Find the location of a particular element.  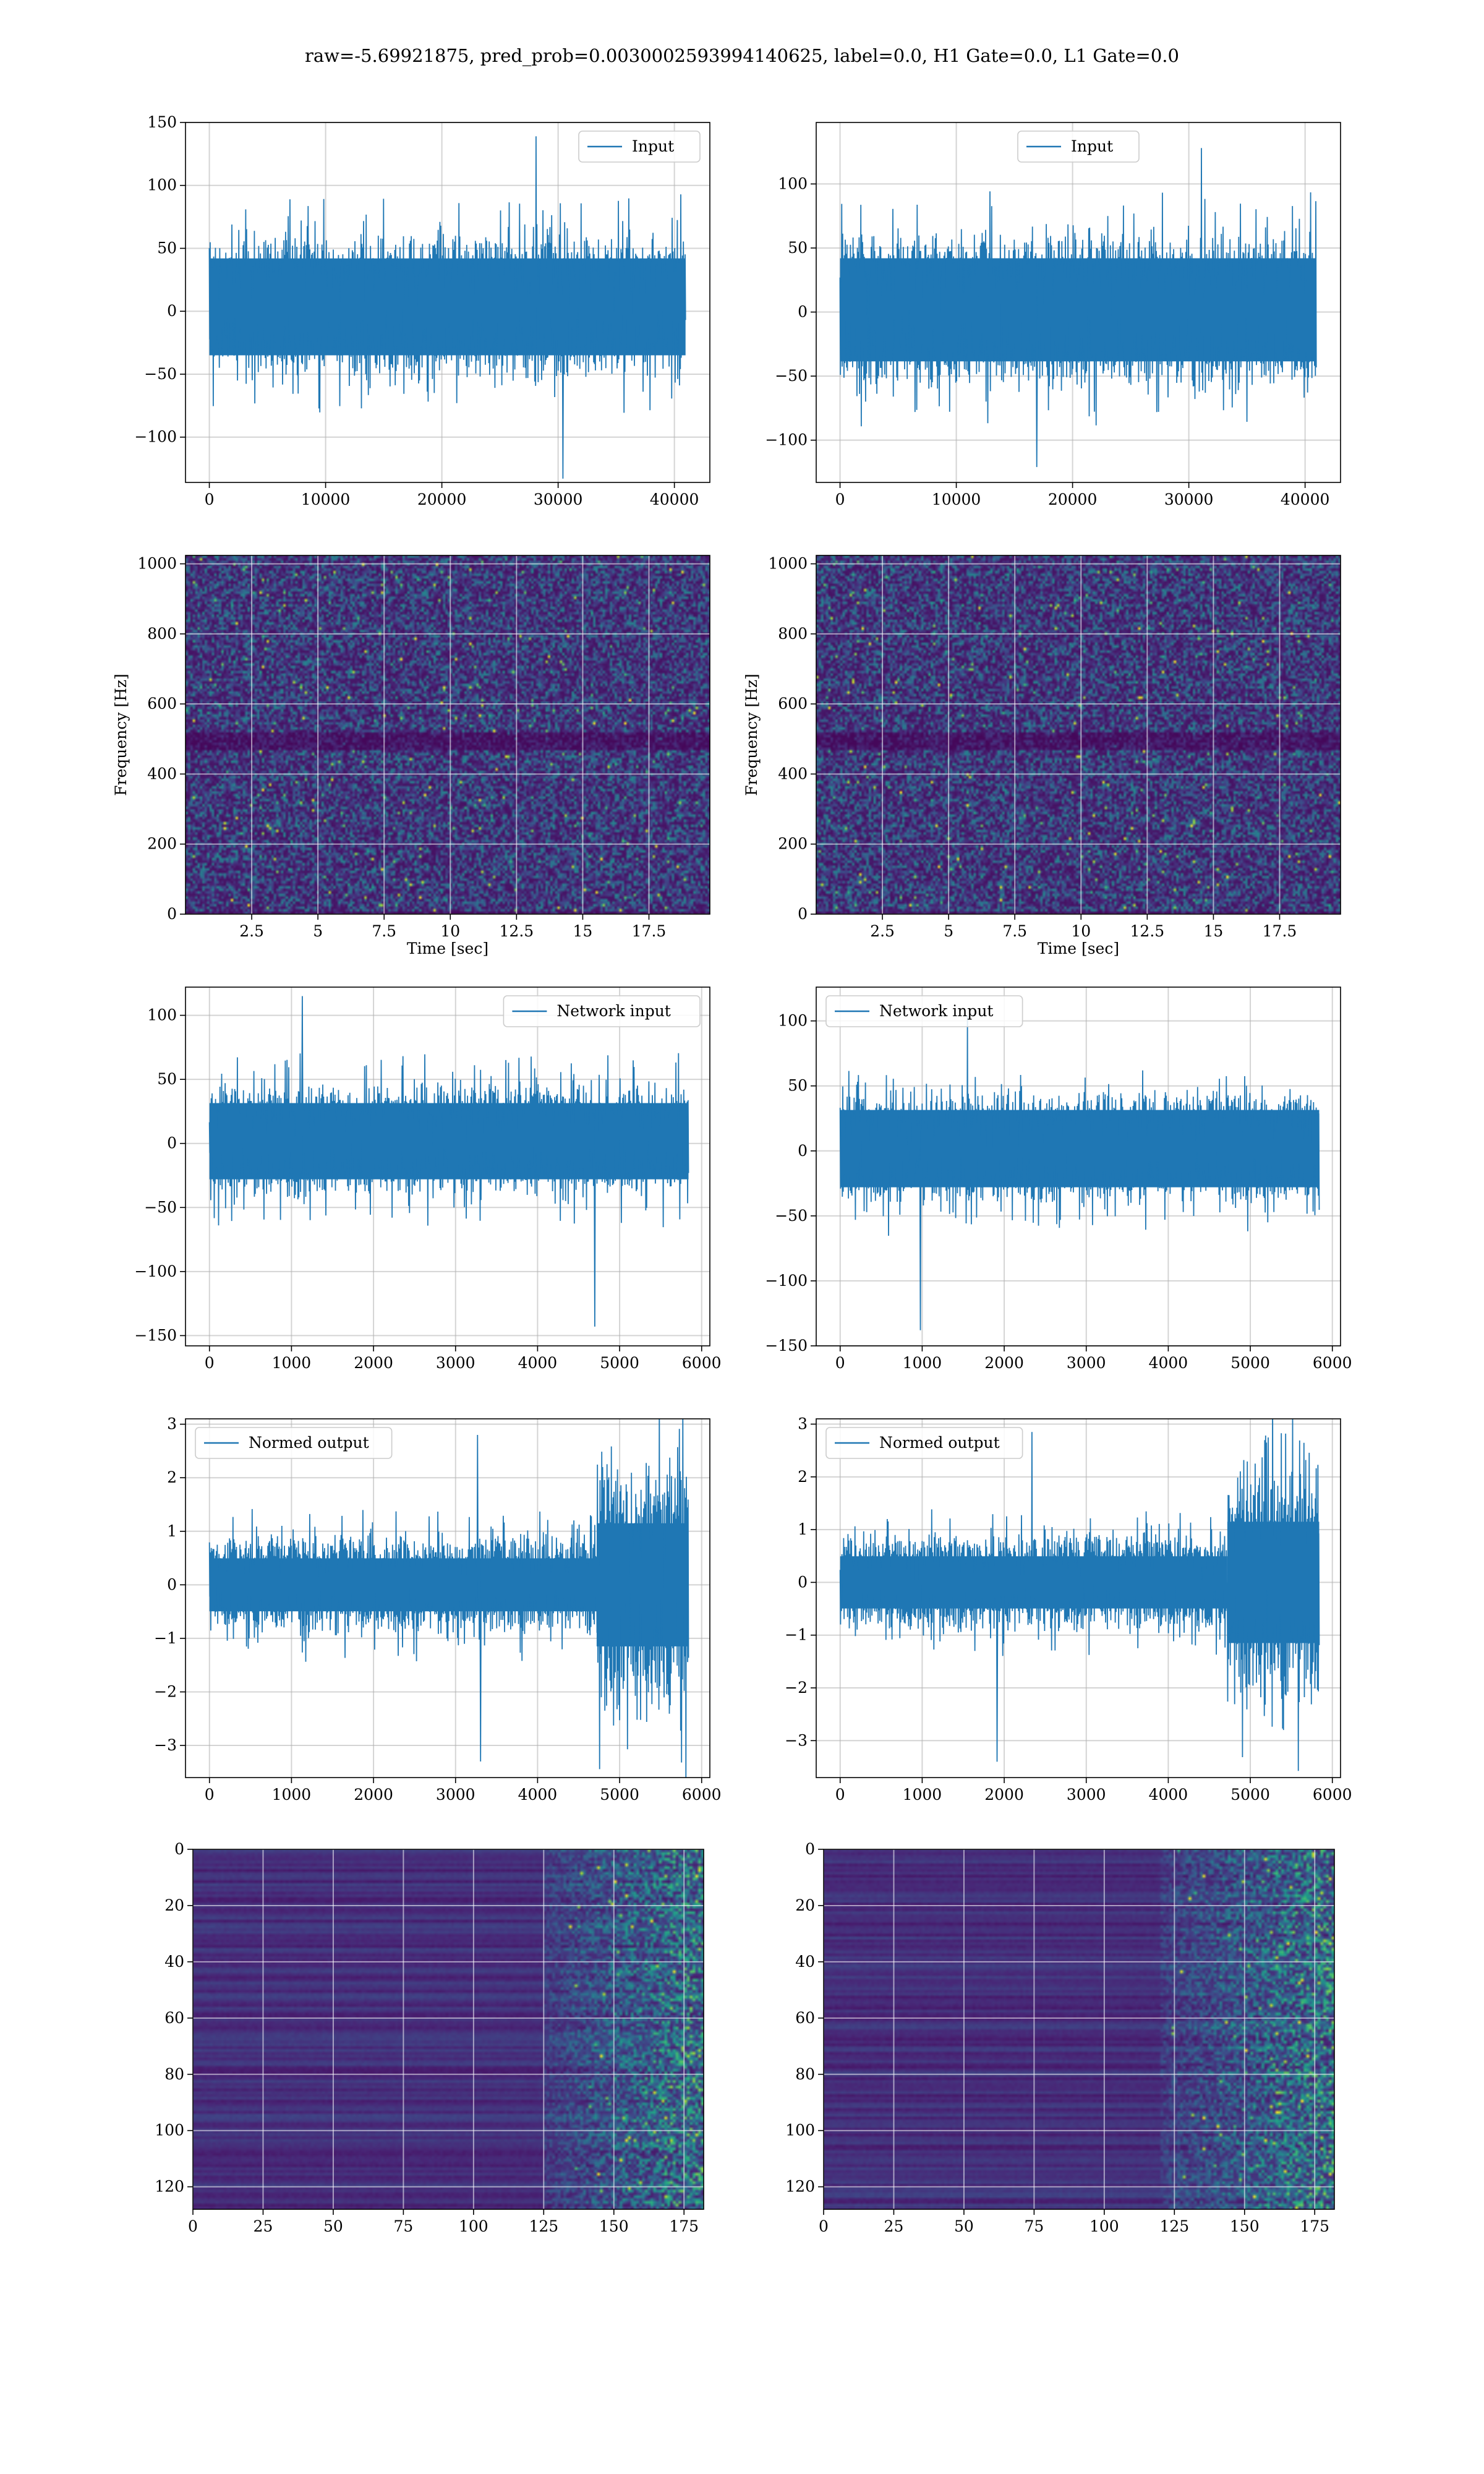

x-tick-label: 30000 is located at coordinates (558, 499).